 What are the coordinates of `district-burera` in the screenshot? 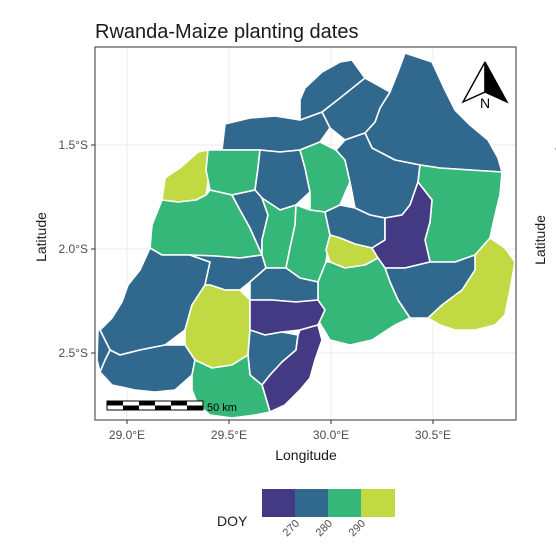 It's located at (332, 90).